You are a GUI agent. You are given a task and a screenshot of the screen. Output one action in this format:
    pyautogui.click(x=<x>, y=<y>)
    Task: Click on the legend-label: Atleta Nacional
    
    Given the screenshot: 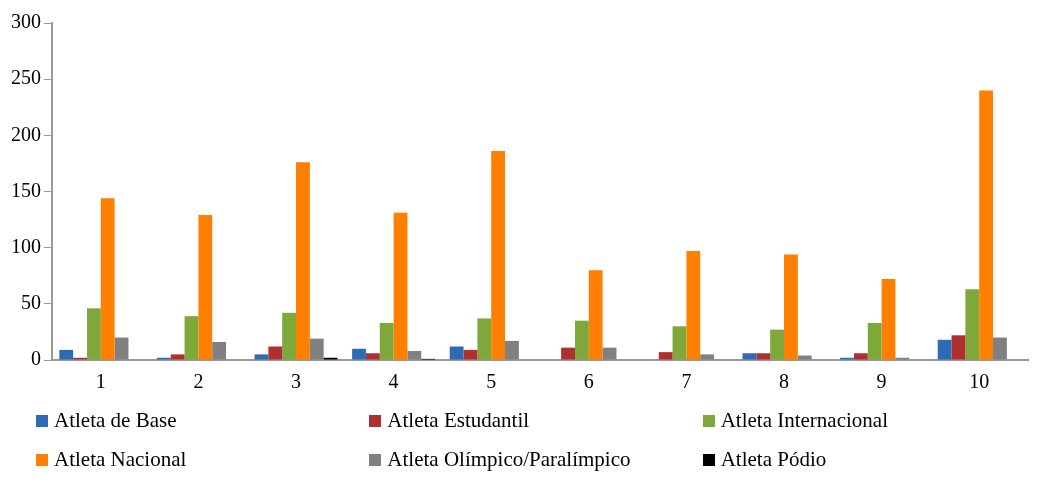 What is the action you would take?
    pyautogui.click(x=120, y=459)
    